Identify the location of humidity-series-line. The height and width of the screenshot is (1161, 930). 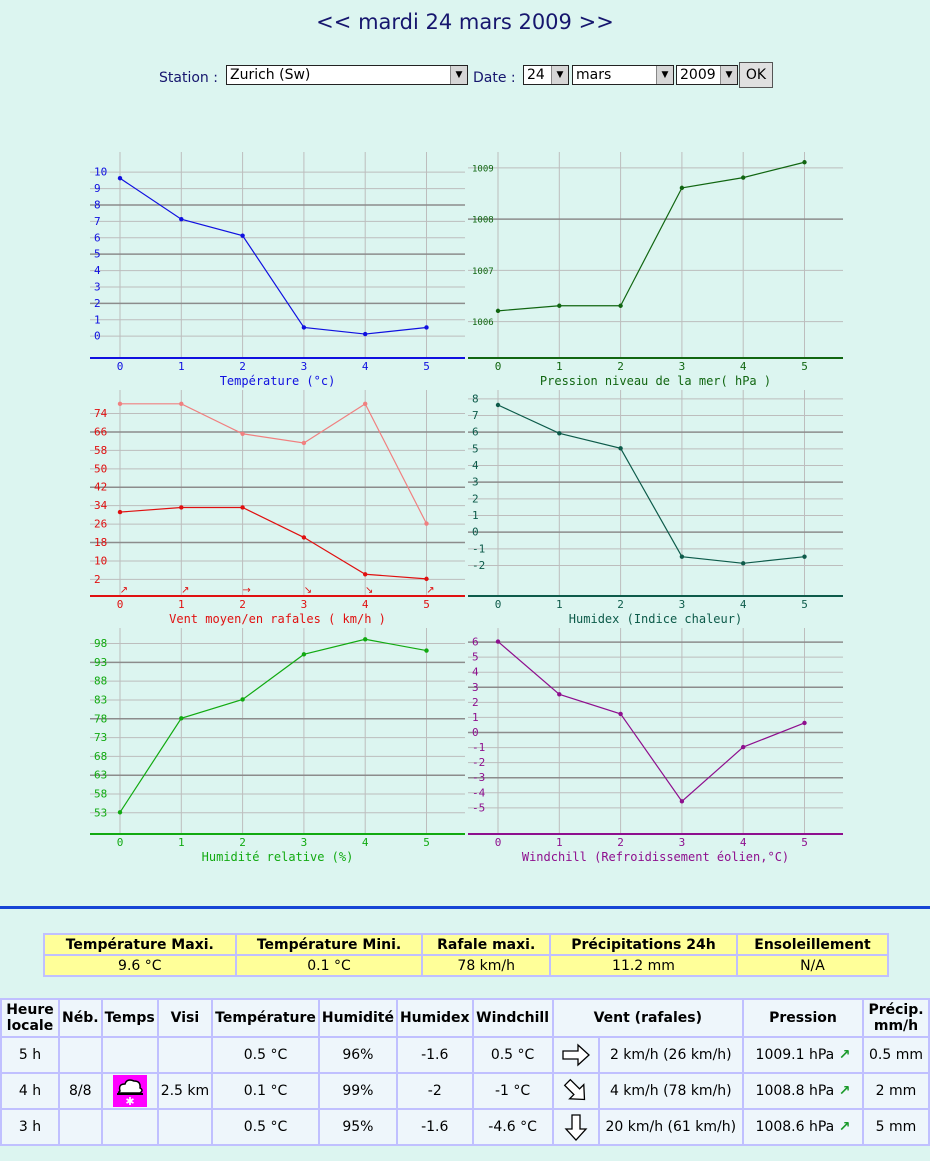
(273, 725).